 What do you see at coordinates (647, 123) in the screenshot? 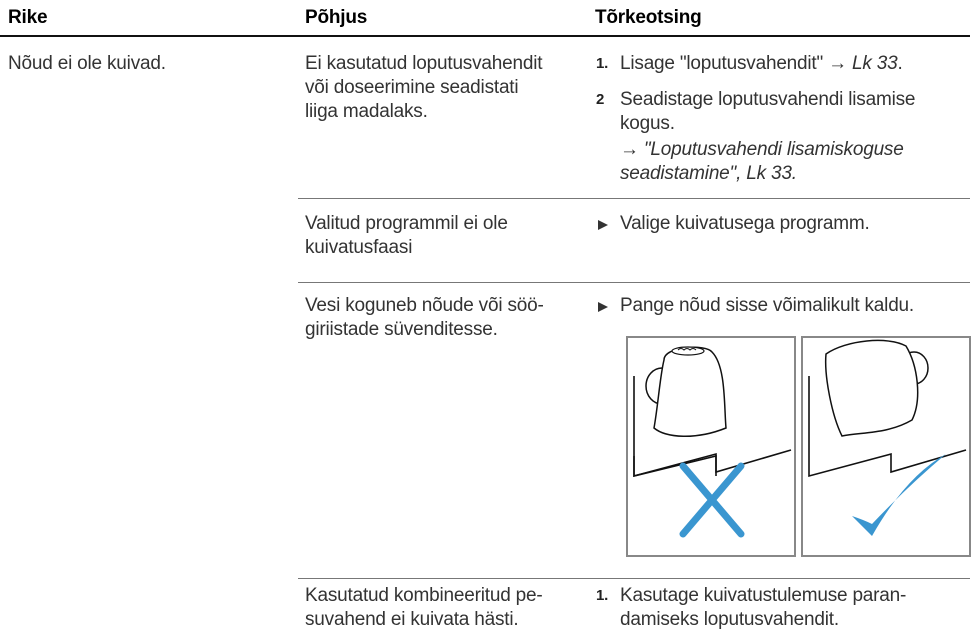
I see `step-text: kogus.` at bounding box center [647, 123].